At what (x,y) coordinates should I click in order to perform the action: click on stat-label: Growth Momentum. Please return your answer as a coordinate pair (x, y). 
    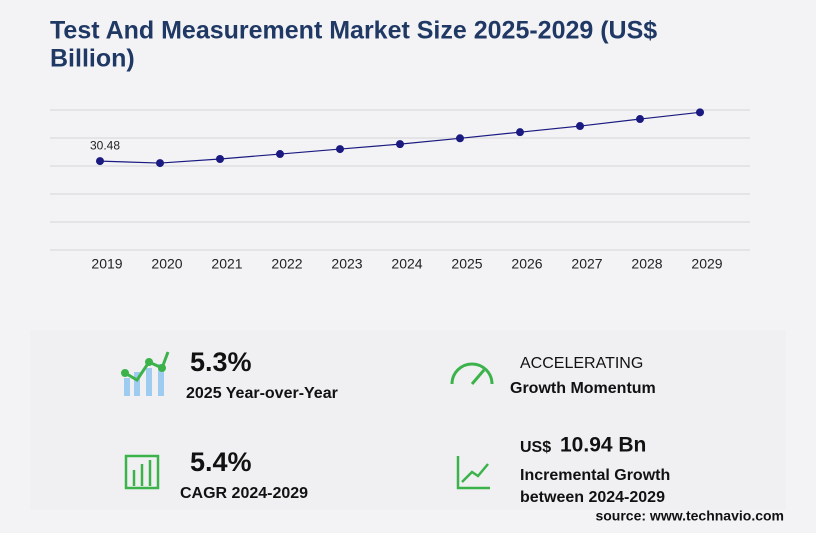
    Looking at the image, I should click on (583, 388).